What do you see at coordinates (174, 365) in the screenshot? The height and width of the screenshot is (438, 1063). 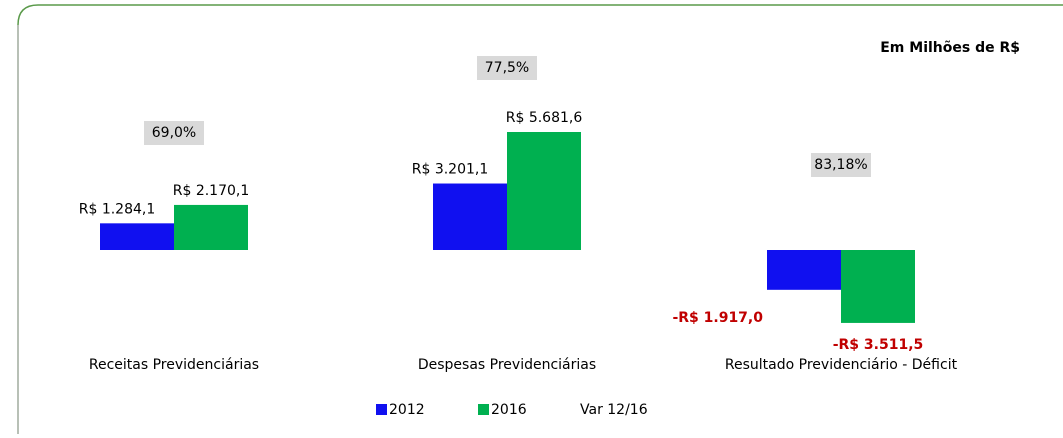 I see `x-tick-label: Receitas Previdenciárias` at bounding box center [174, 365].